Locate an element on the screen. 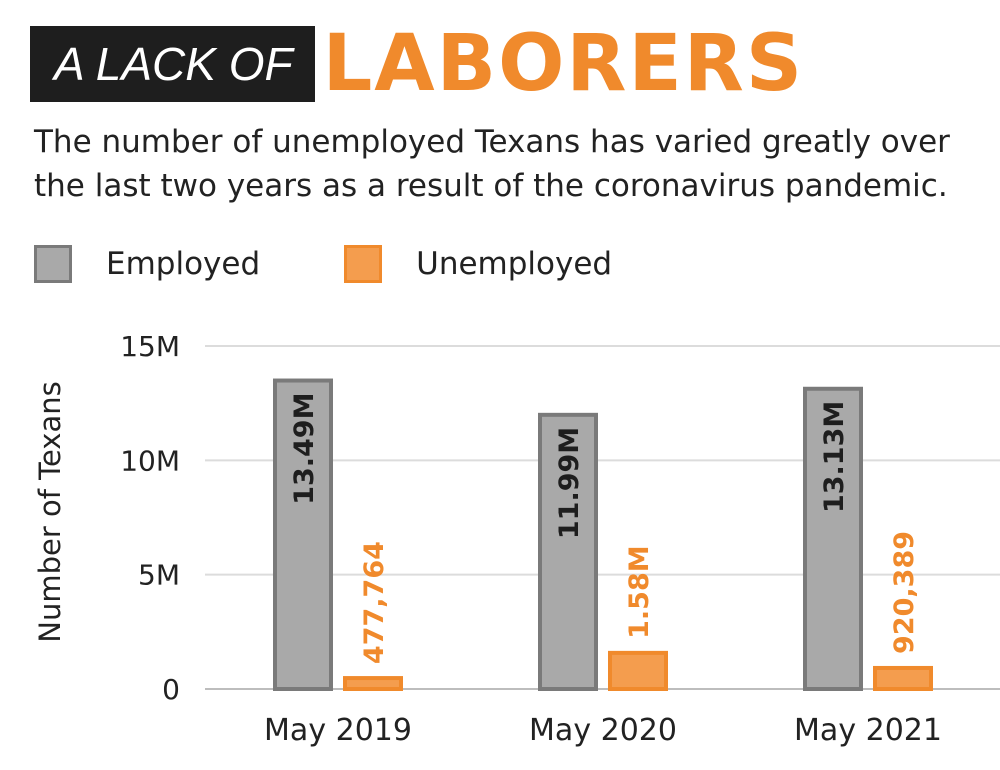 This screenshot has width=1000, height=770. legend-item-unemployed: Unemployed is located at coordinates (478, 264).